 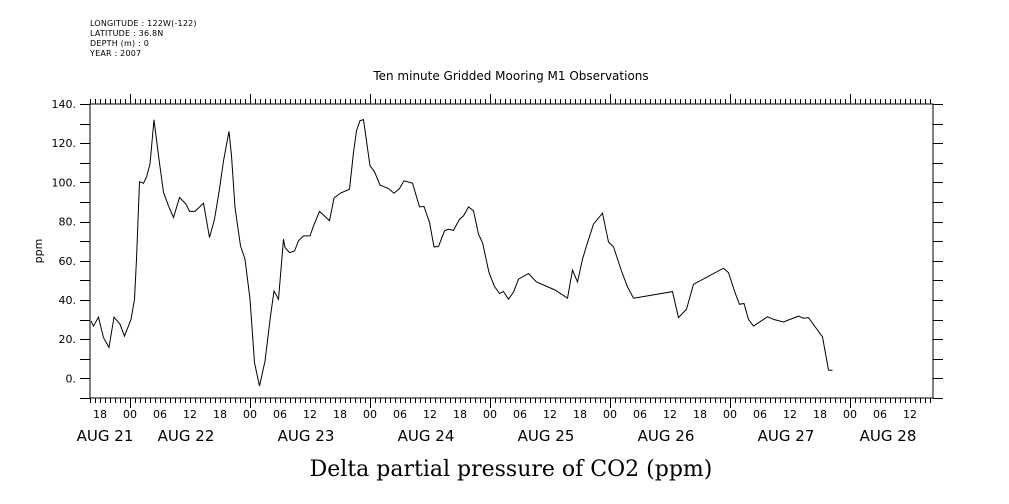 I want to click on y-tick-label: 80., so click(x=68, y=222).